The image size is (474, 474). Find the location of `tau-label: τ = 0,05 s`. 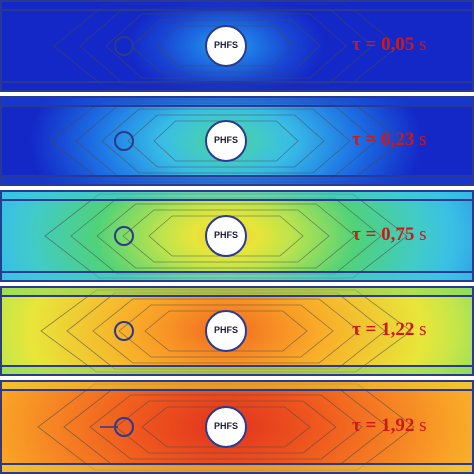

tau-label: τ = 0,05 s is located at coordinates (389, 45).